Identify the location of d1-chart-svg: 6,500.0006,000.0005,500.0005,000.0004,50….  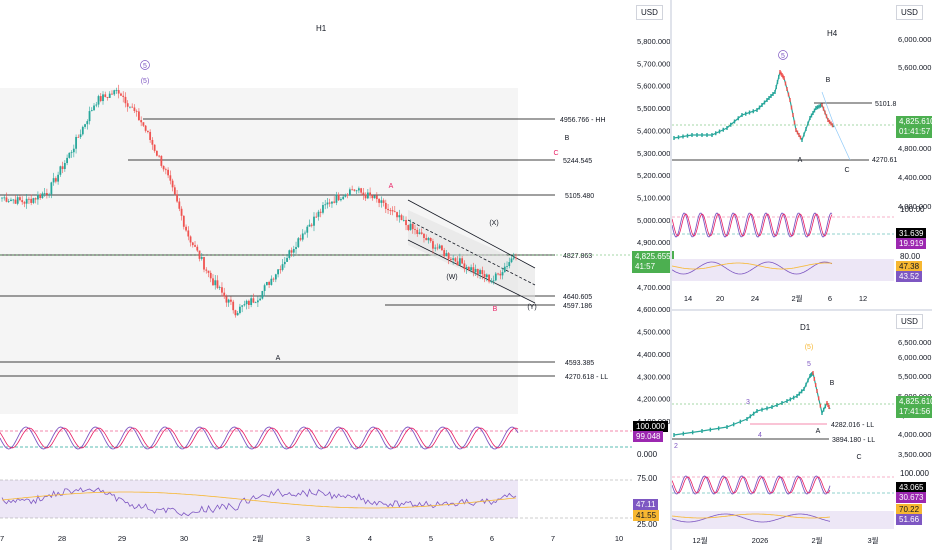
(801, 430).